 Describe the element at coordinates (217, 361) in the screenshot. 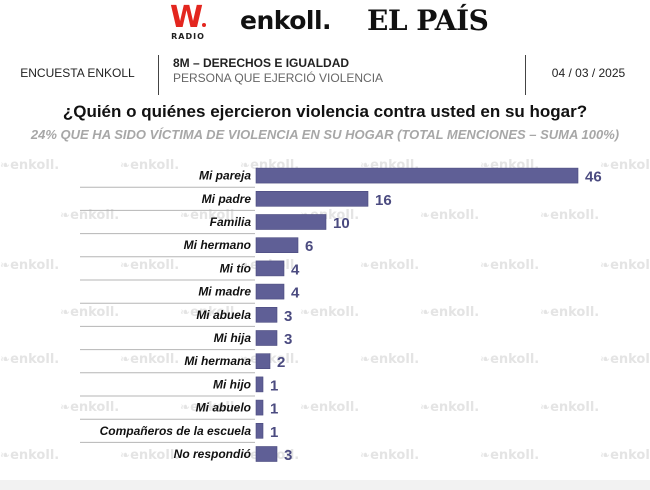

I see `category-label: Mi hermana` at that location.